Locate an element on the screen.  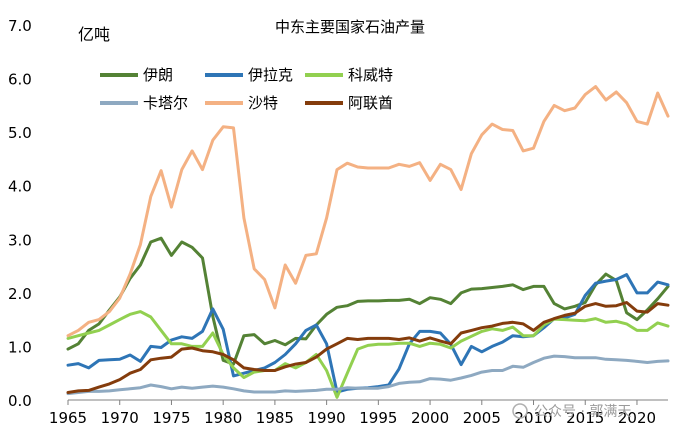
x-tick-label: 2020 is located at coordinates (637, 418).